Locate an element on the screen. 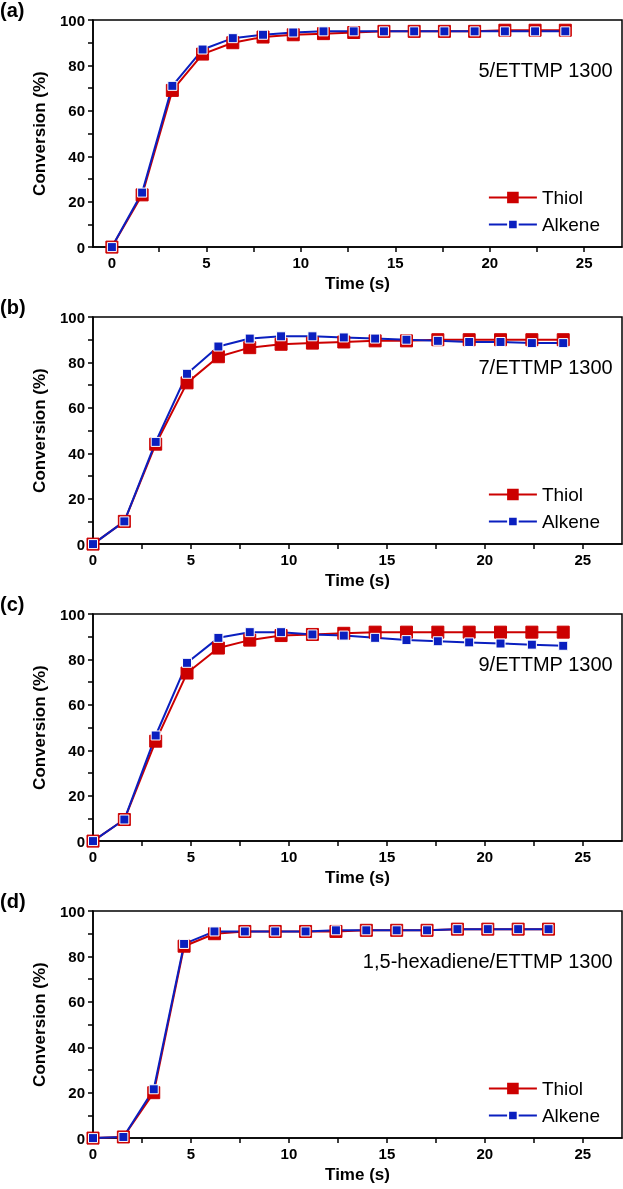 The height and width of the screenshot is (1189, 623). chart-title: (b) is located at coordinates (13, 307).